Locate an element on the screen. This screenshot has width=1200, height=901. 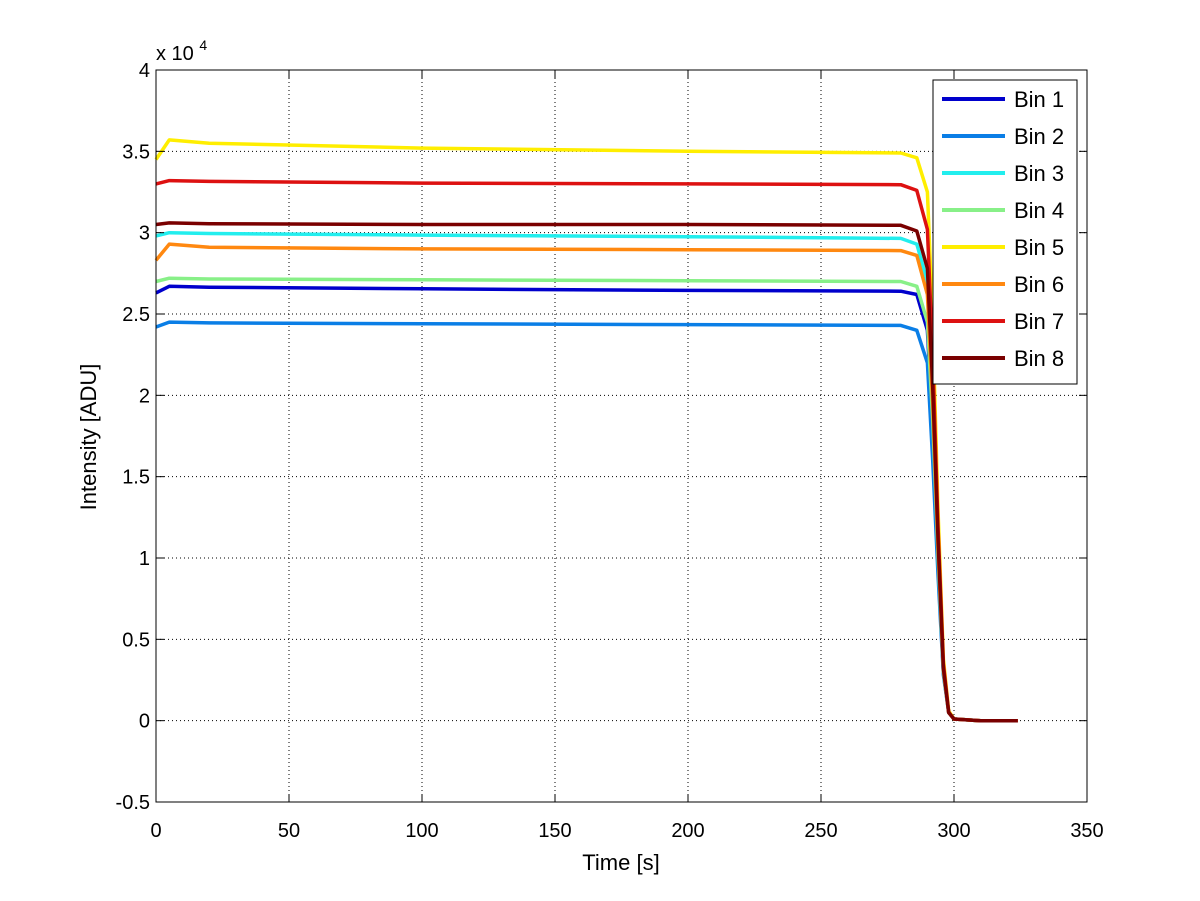
legend-label-bin-6: Bin 6 is located at coordinates (1039, 284).